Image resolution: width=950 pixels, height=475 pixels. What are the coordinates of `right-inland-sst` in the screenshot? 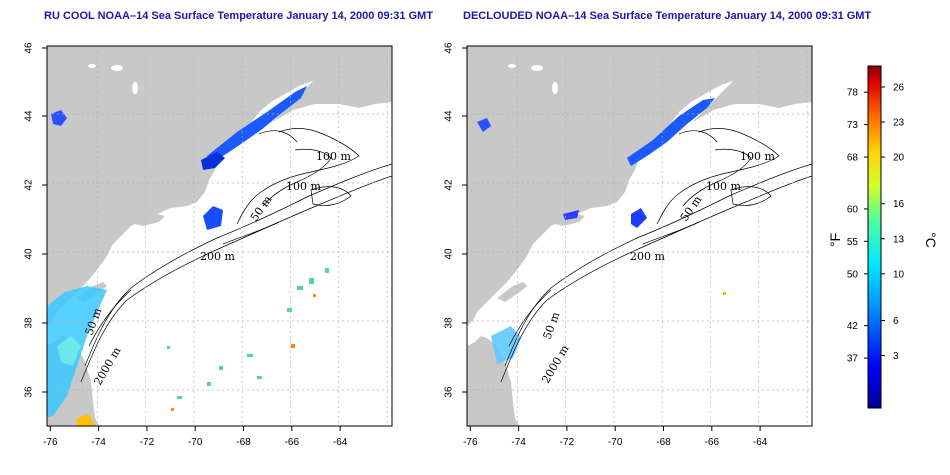 It's located at (484, 125).